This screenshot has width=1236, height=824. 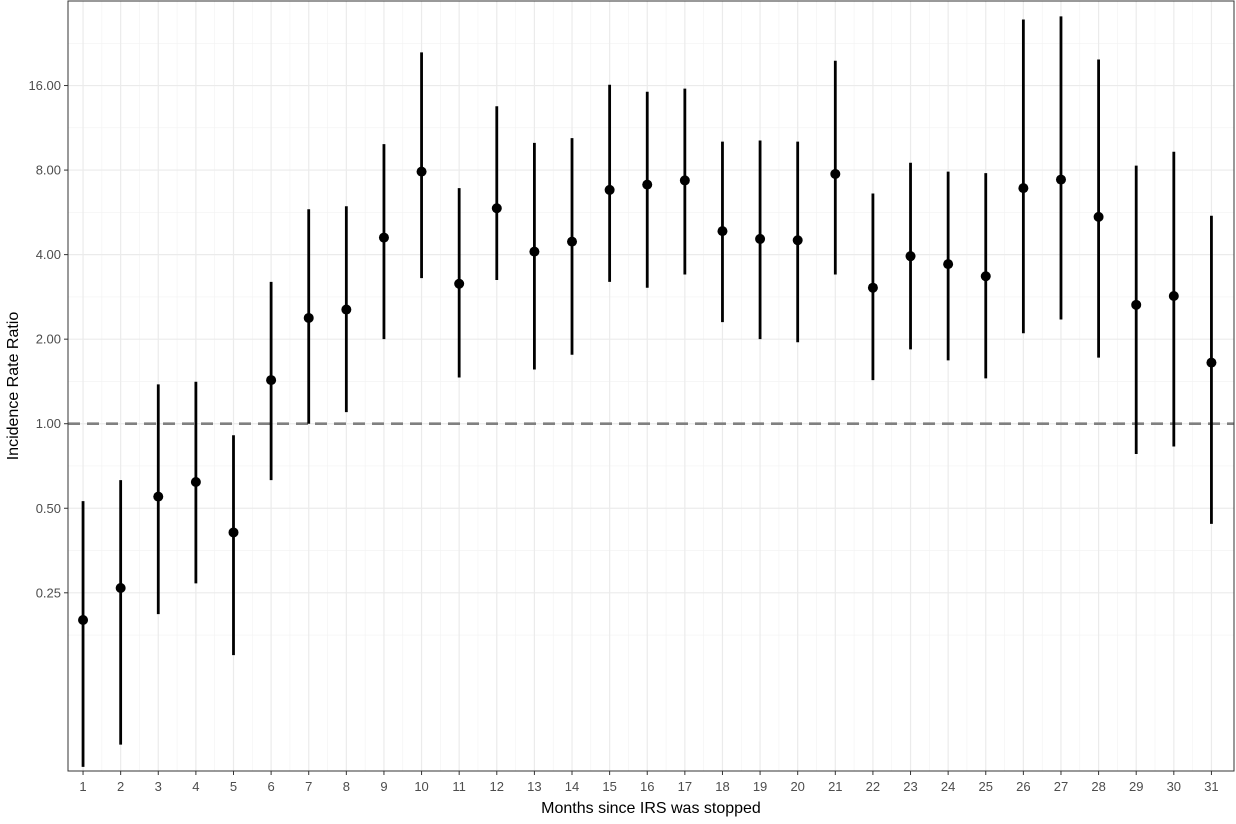 What do you see at coordinates (48, 254) in the screenshot?
I see `y-tick-label: 4.00` at bounding box center [48, 254].